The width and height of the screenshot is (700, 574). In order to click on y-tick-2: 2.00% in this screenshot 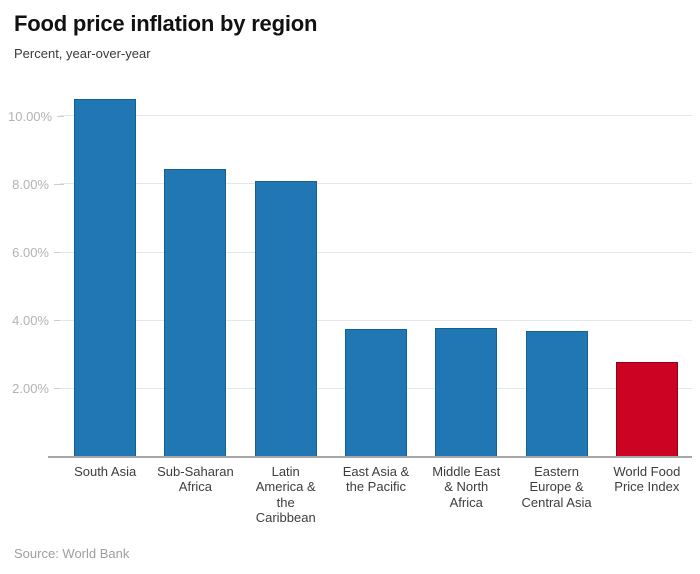, I will do `click(36, 389)`.